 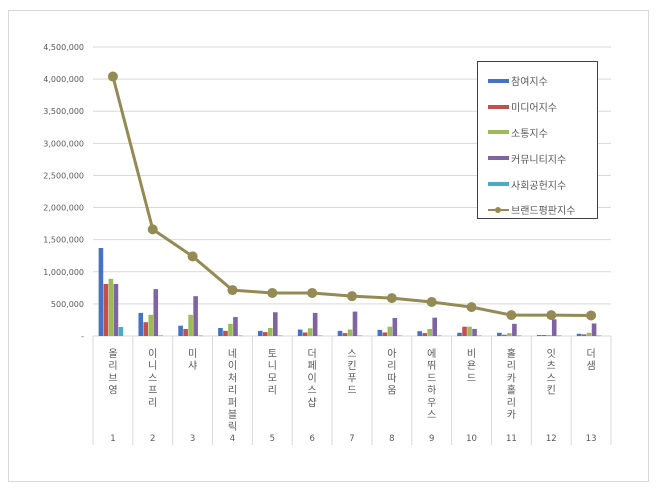 What do you see at coordinates (529, 134) in the screenshot?
I see `legend-label: 소통지수` at bounding box center [529, 134].